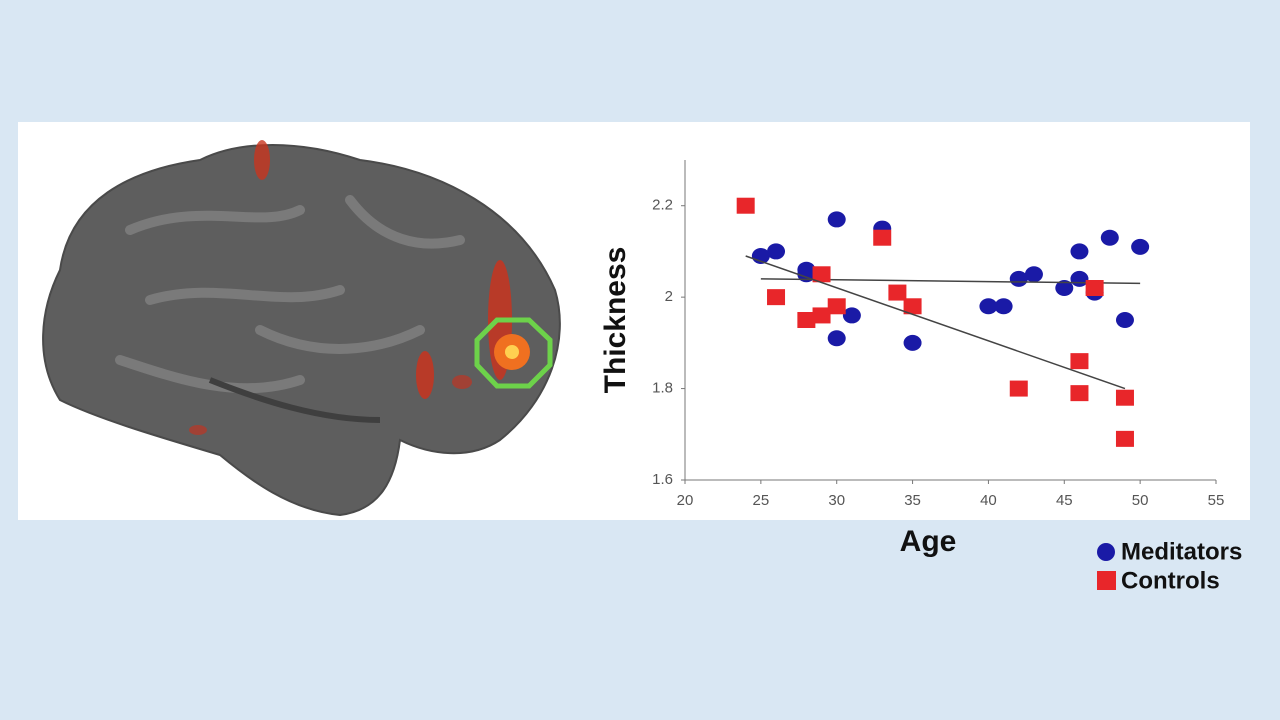 This screenshot has height=720, width=1280. What do you see at coordinates (669, 296) in the screenshot?
I see `y-tick-label: 2` at bounding box center [669, 296].